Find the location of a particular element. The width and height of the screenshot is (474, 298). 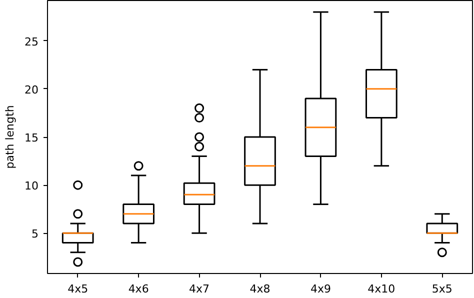

y-axis-title: path length is located at coordinates (10, 137).